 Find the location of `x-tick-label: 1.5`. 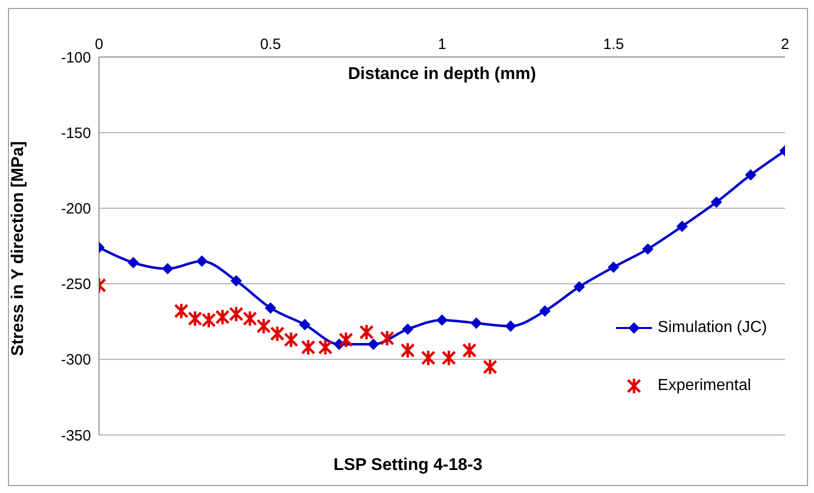

x-tick-label: 1.5 is located at coordinates (613, 44).